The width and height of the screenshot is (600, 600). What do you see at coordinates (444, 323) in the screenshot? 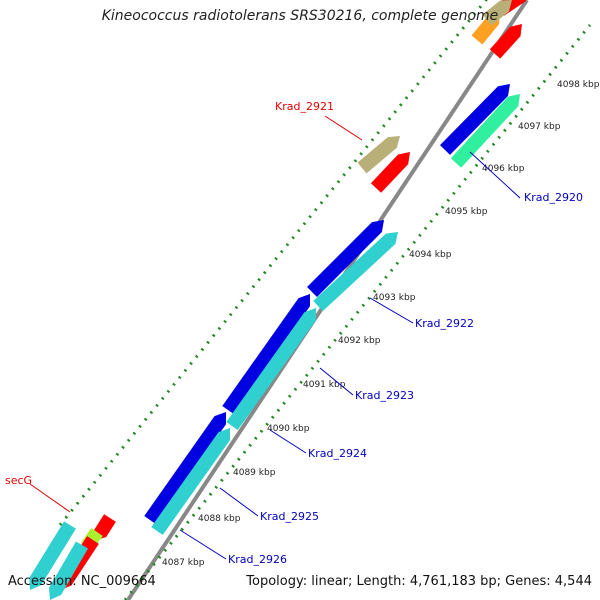
I see `gene-label: Krad_2922` at bounding box center [444, 323].